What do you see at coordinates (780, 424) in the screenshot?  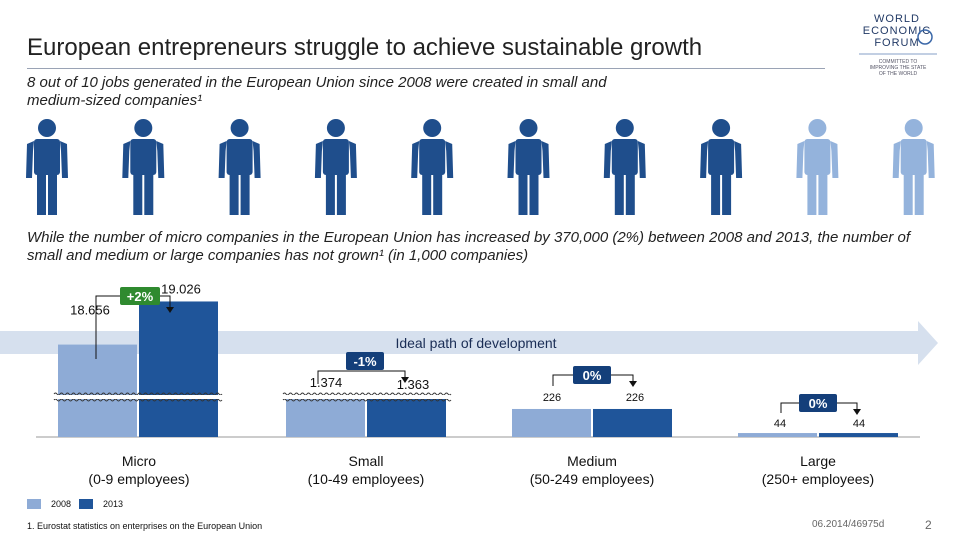 I see `data-label-2008: 44` at bounding box center [780, 424].